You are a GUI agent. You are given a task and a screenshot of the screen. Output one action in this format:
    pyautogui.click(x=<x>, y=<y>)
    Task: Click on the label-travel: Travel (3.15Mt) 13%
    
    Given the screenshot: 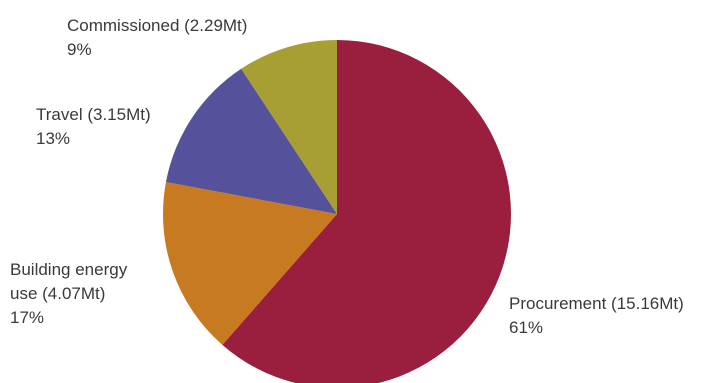 What is the action you would take?
    pyautogui.click(x=93, y=127)
    